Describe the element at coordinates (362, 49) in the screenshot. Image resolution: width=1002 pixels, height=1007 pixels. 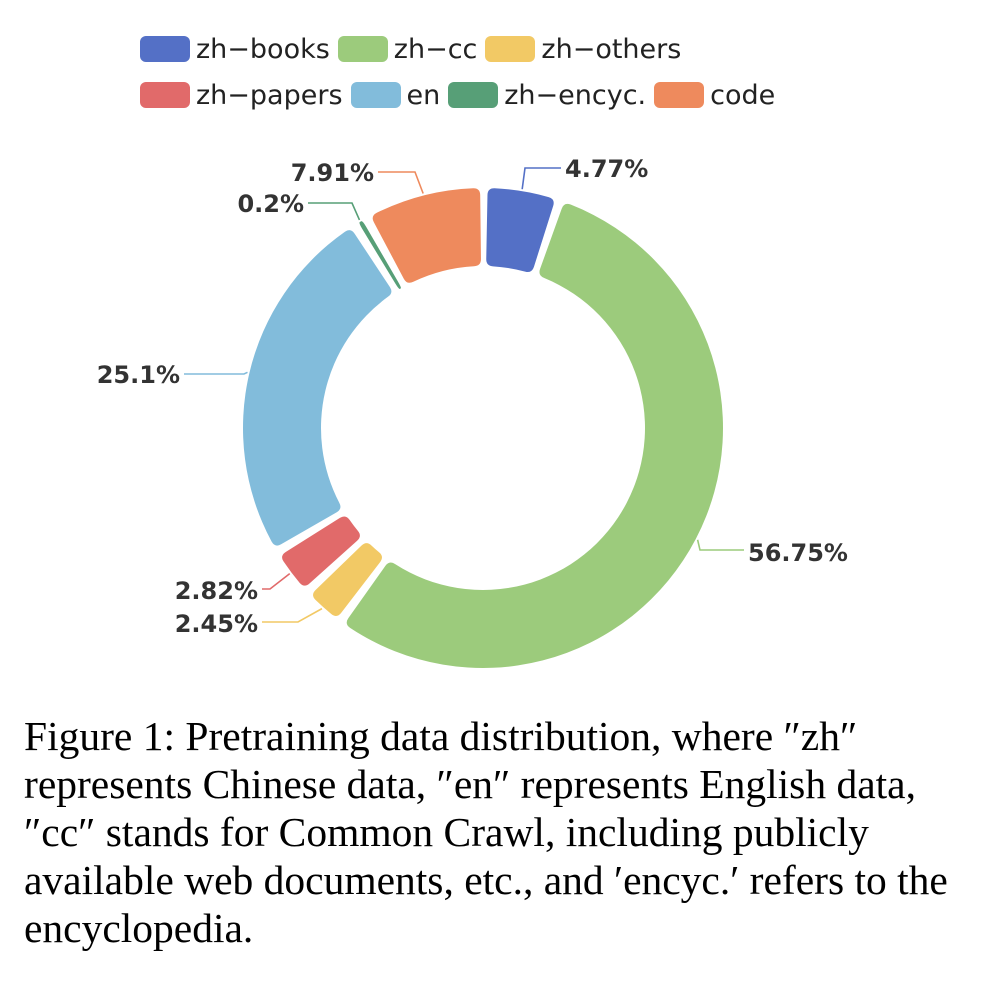
I see `legend-swatch-zh-cc` at that location.